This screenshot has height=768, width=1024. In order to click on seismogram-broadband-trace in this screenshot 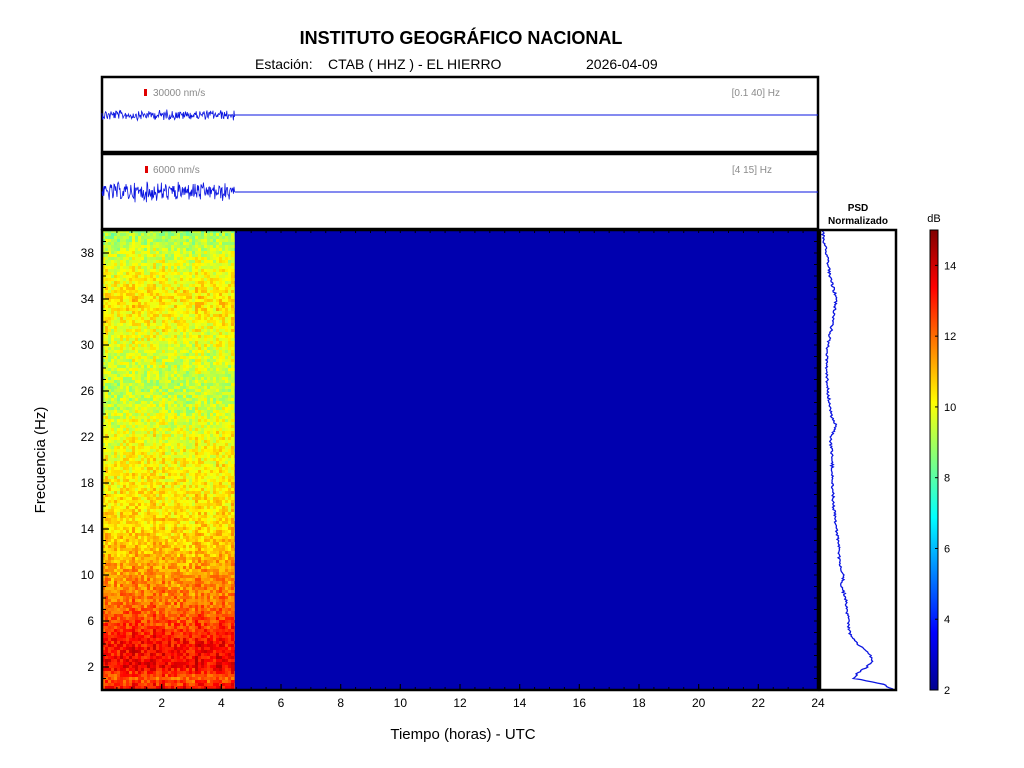, I will do `click(459, 115)`.